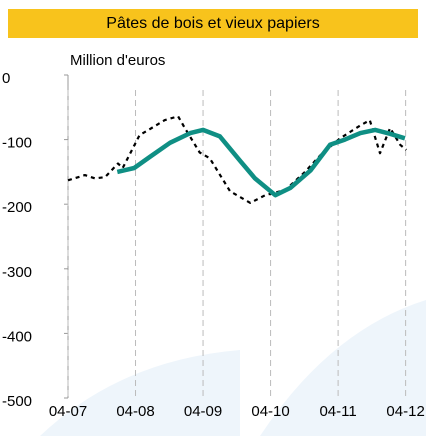  Describe the element at coordinates (17, 272) in the screenshot. I see `y-tick-label: -300` at that location.